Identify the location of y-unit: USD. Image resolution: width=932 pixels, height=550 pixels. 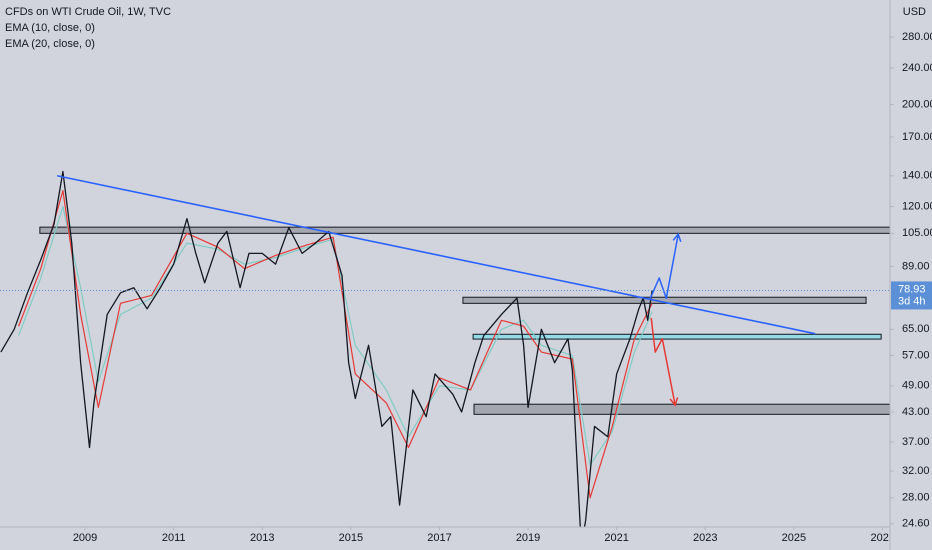
(914, 12).